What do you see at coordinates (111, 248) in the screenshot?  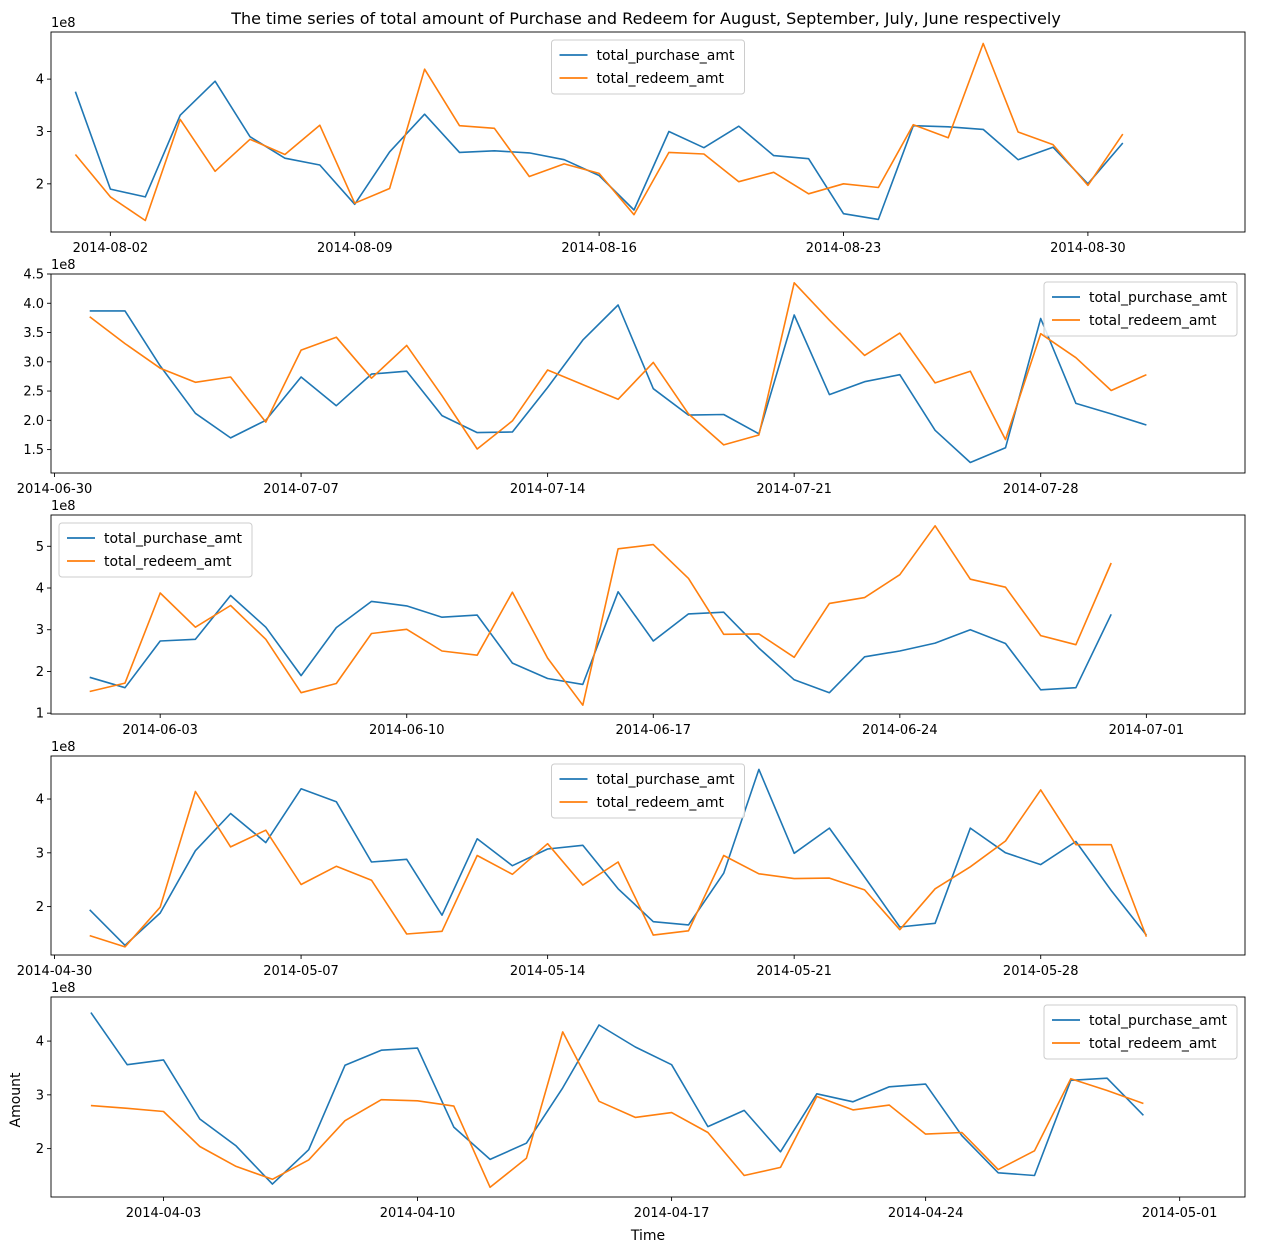 I see `x-tick-label: 2014-08-02` at bounding box center [111, 248].